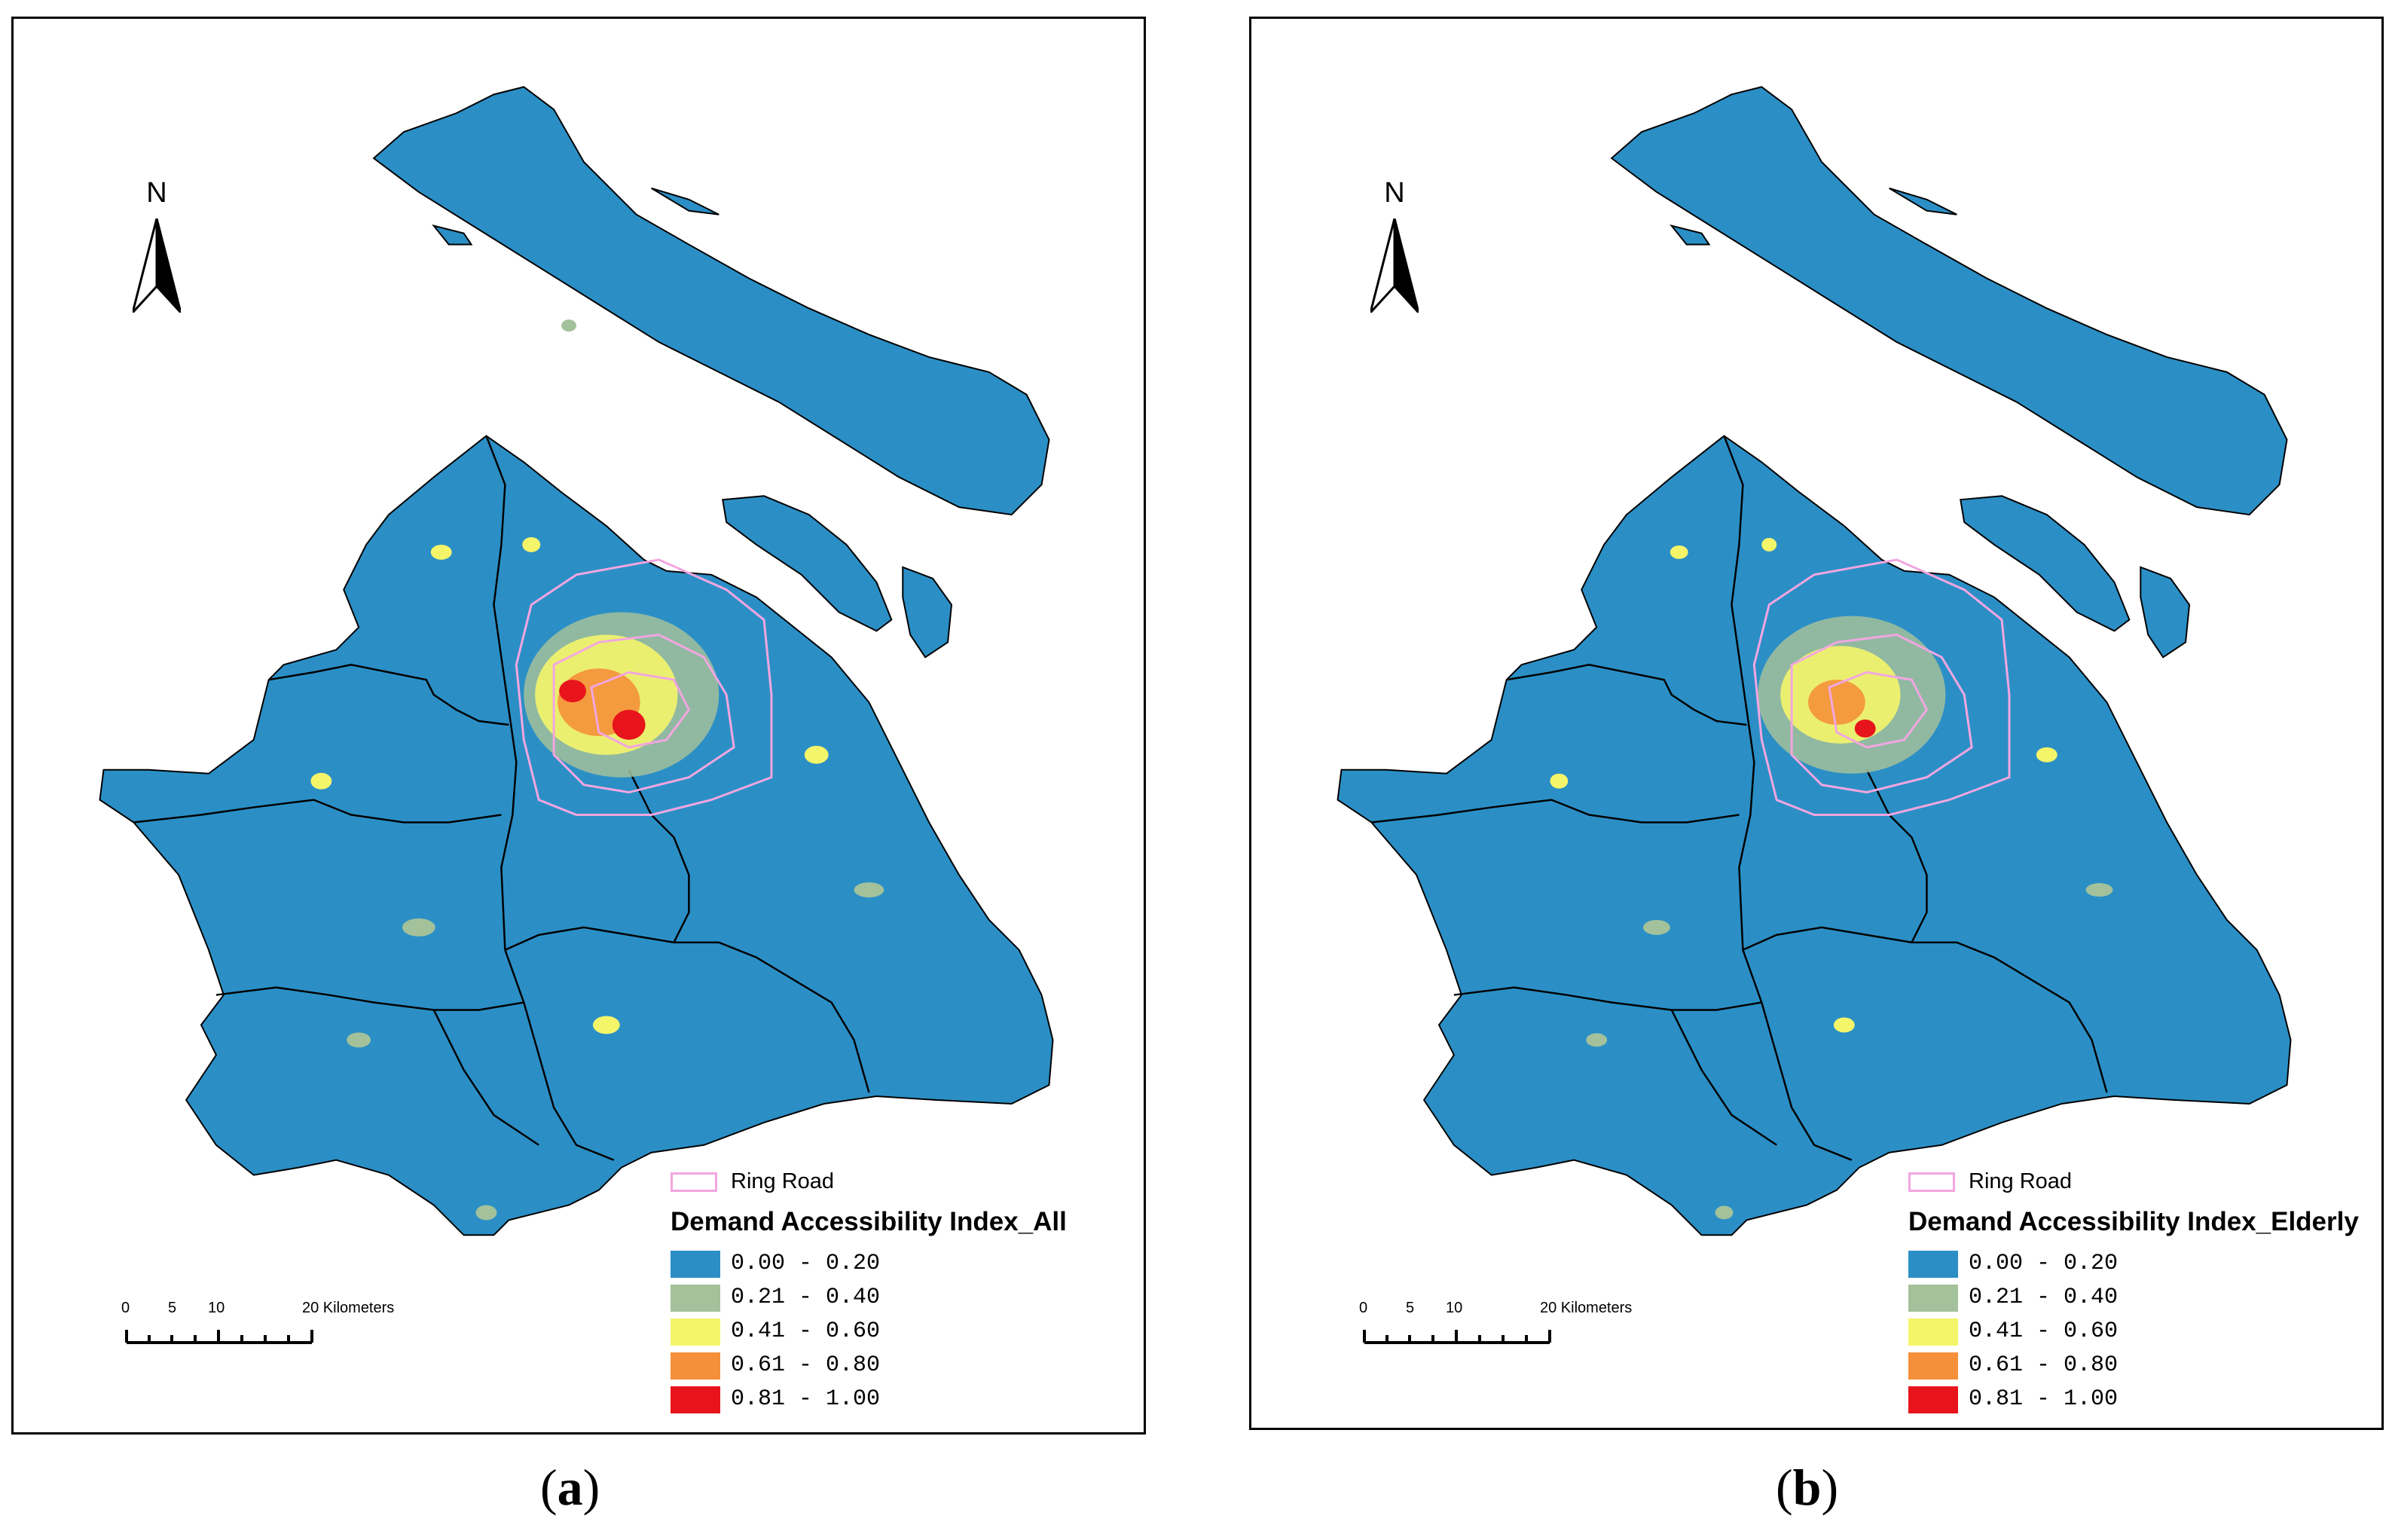 This screenshot has height=1540, width=2389. I want to click on caption-a: (a), so click(570, 1488).